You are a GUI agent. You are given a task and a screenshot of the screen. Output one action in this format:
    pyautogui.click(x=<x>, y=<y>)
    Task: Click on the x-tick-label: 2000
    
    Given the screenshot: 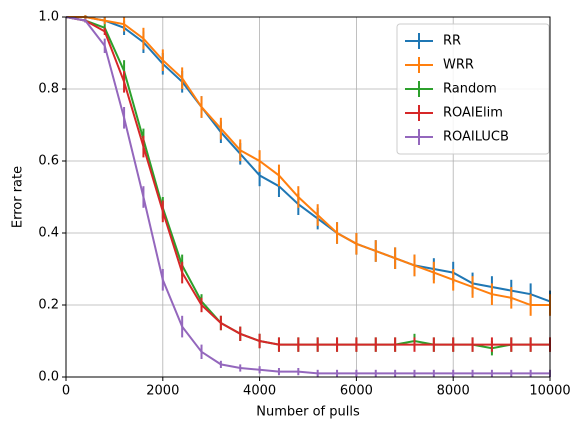 What is the action you would take?
    pyautogui.click(x=162, y=391)
    